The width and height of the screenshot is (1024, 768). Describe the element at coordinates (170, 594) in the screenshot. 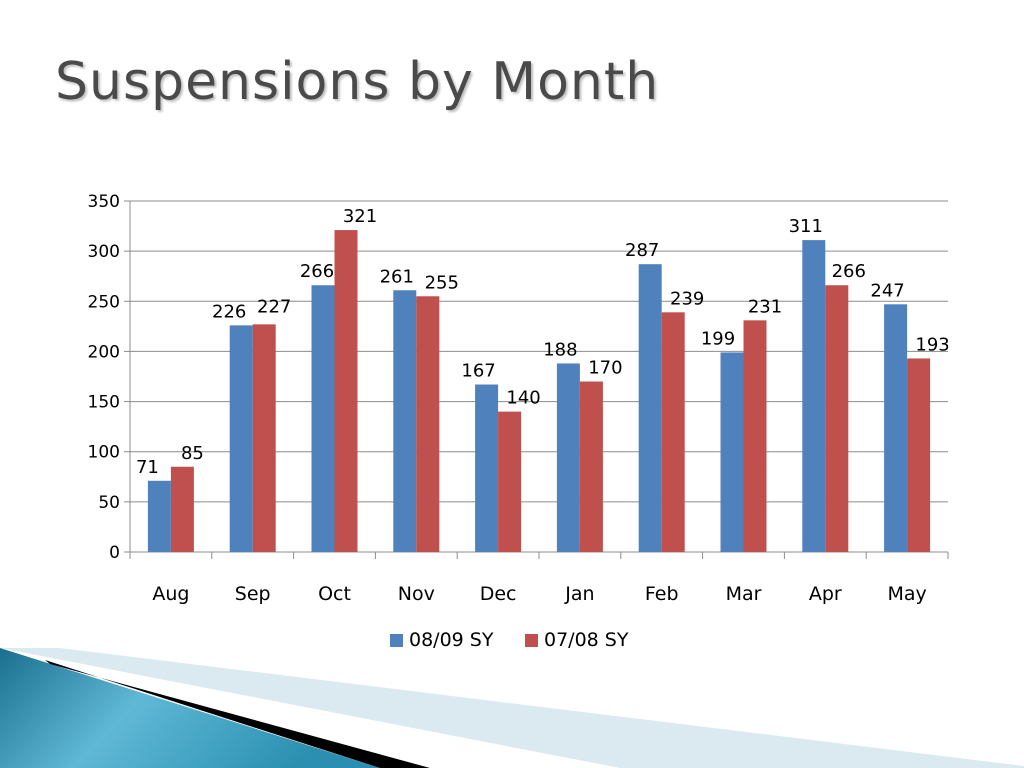

I see `x-category-label: Aug` at that location.